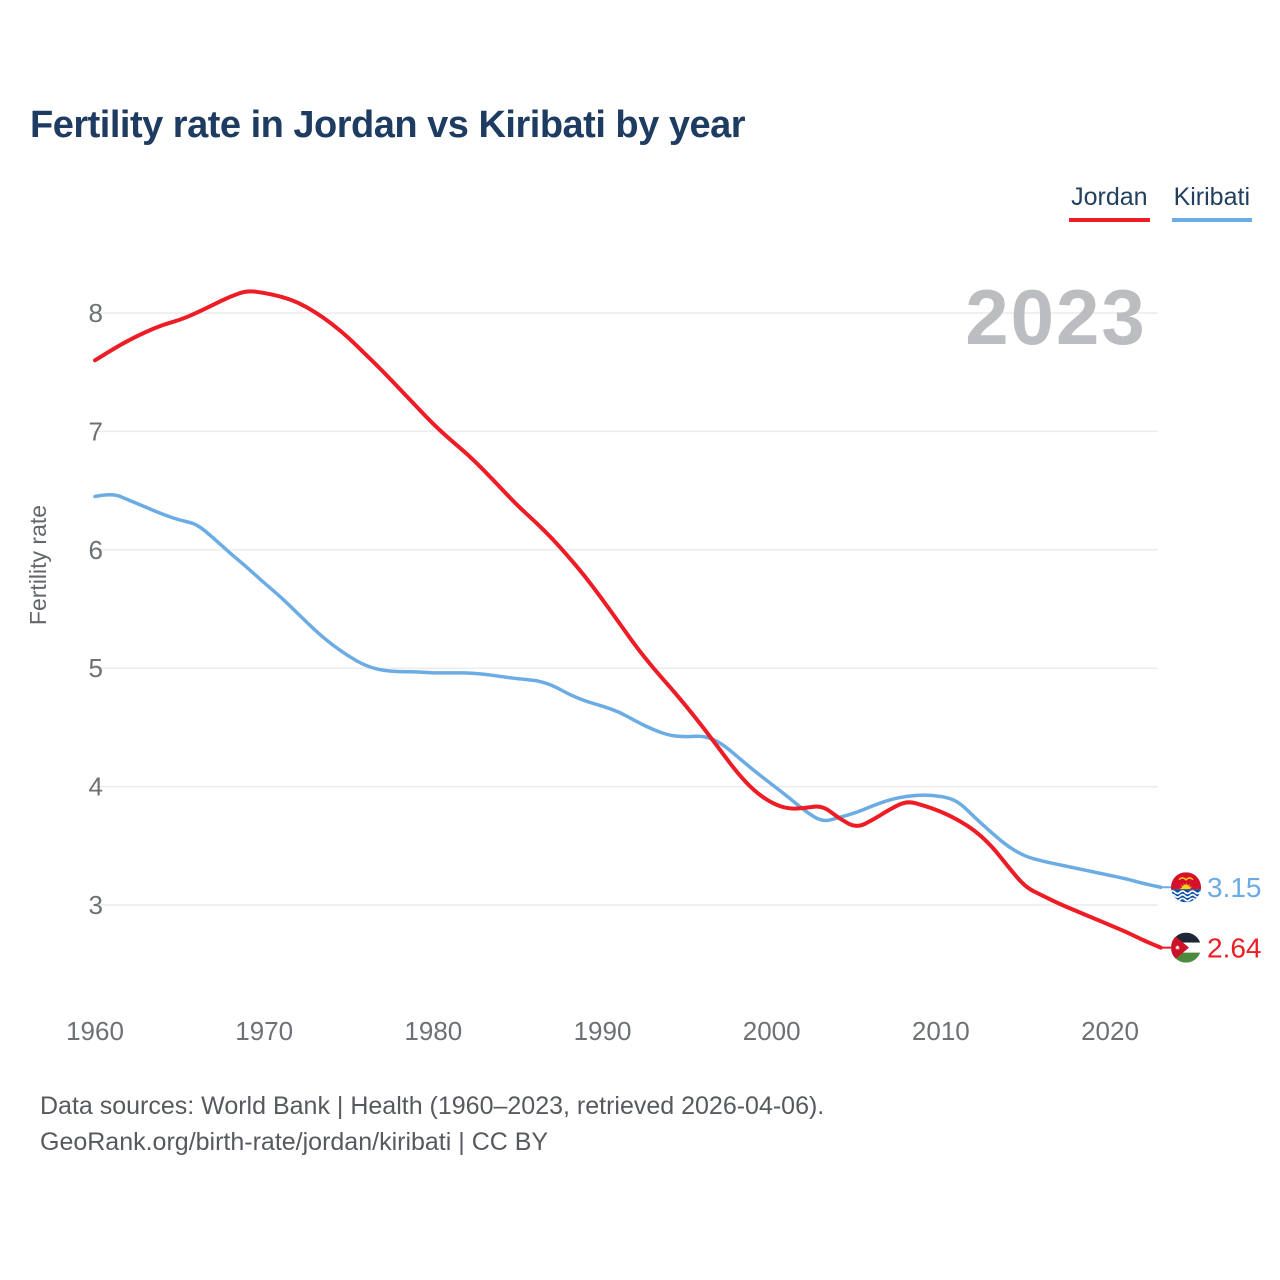 The image size is (1280, 1280). I want to click on x-tick-label-1990: 1990, so click(603, 1031).